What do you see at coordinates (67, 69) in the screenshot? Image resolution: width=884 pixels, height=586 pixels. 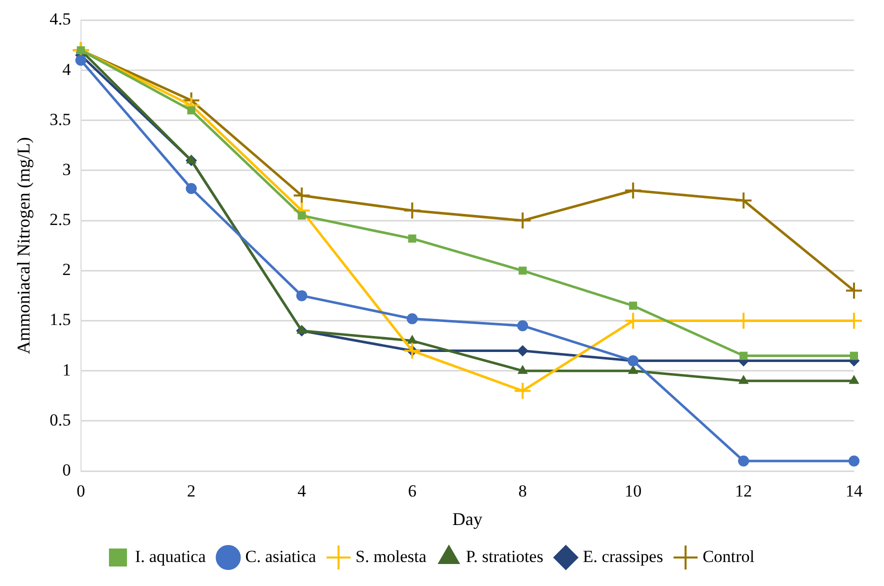 I see `y-tick-label: 4` at bounding box center [67, 69].